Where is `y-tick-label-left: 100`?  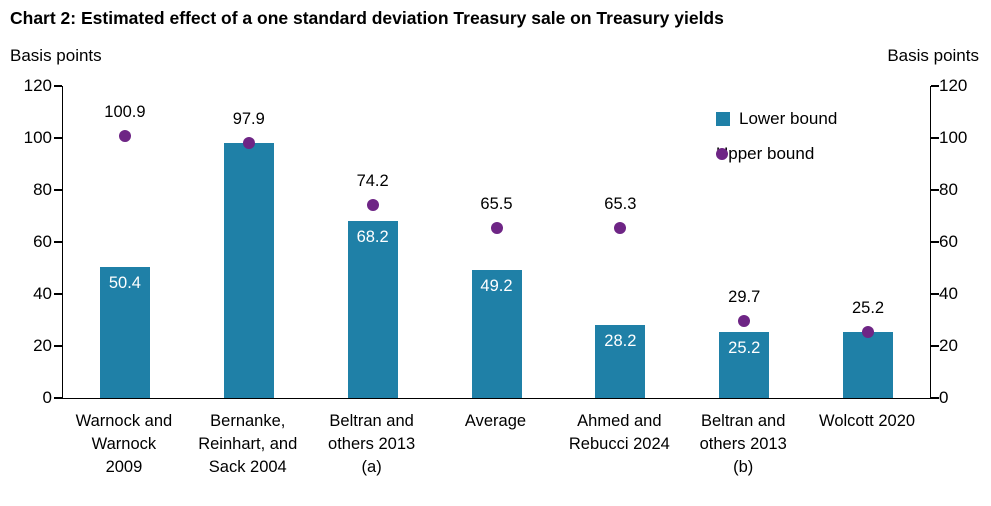
y-tick-label-left: 100 is located at coordinates (37, 137).